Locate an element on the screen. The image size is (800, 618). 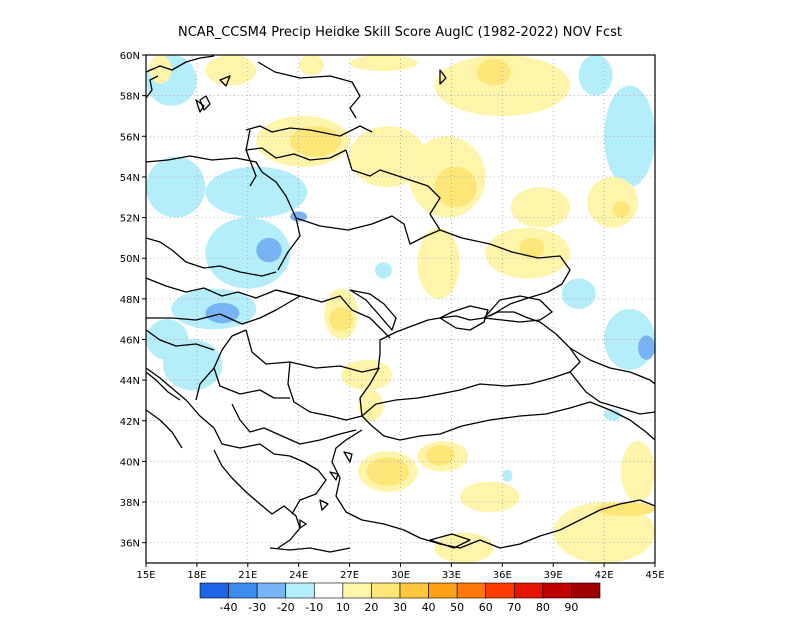
lat-tick-label: 44N is located at coordinates (130, 381).